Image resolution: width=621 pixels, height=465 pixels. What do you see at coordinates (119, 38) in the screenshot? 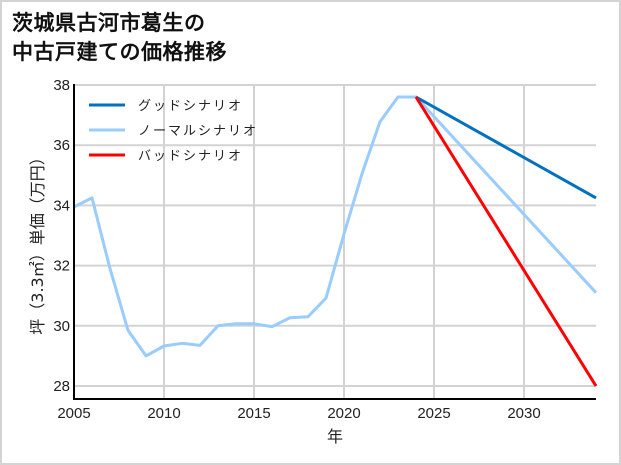
I see `chart-title: 茨城県古河市葛生の 中古戸建ての価格推移` at bounding box center [119, 38].